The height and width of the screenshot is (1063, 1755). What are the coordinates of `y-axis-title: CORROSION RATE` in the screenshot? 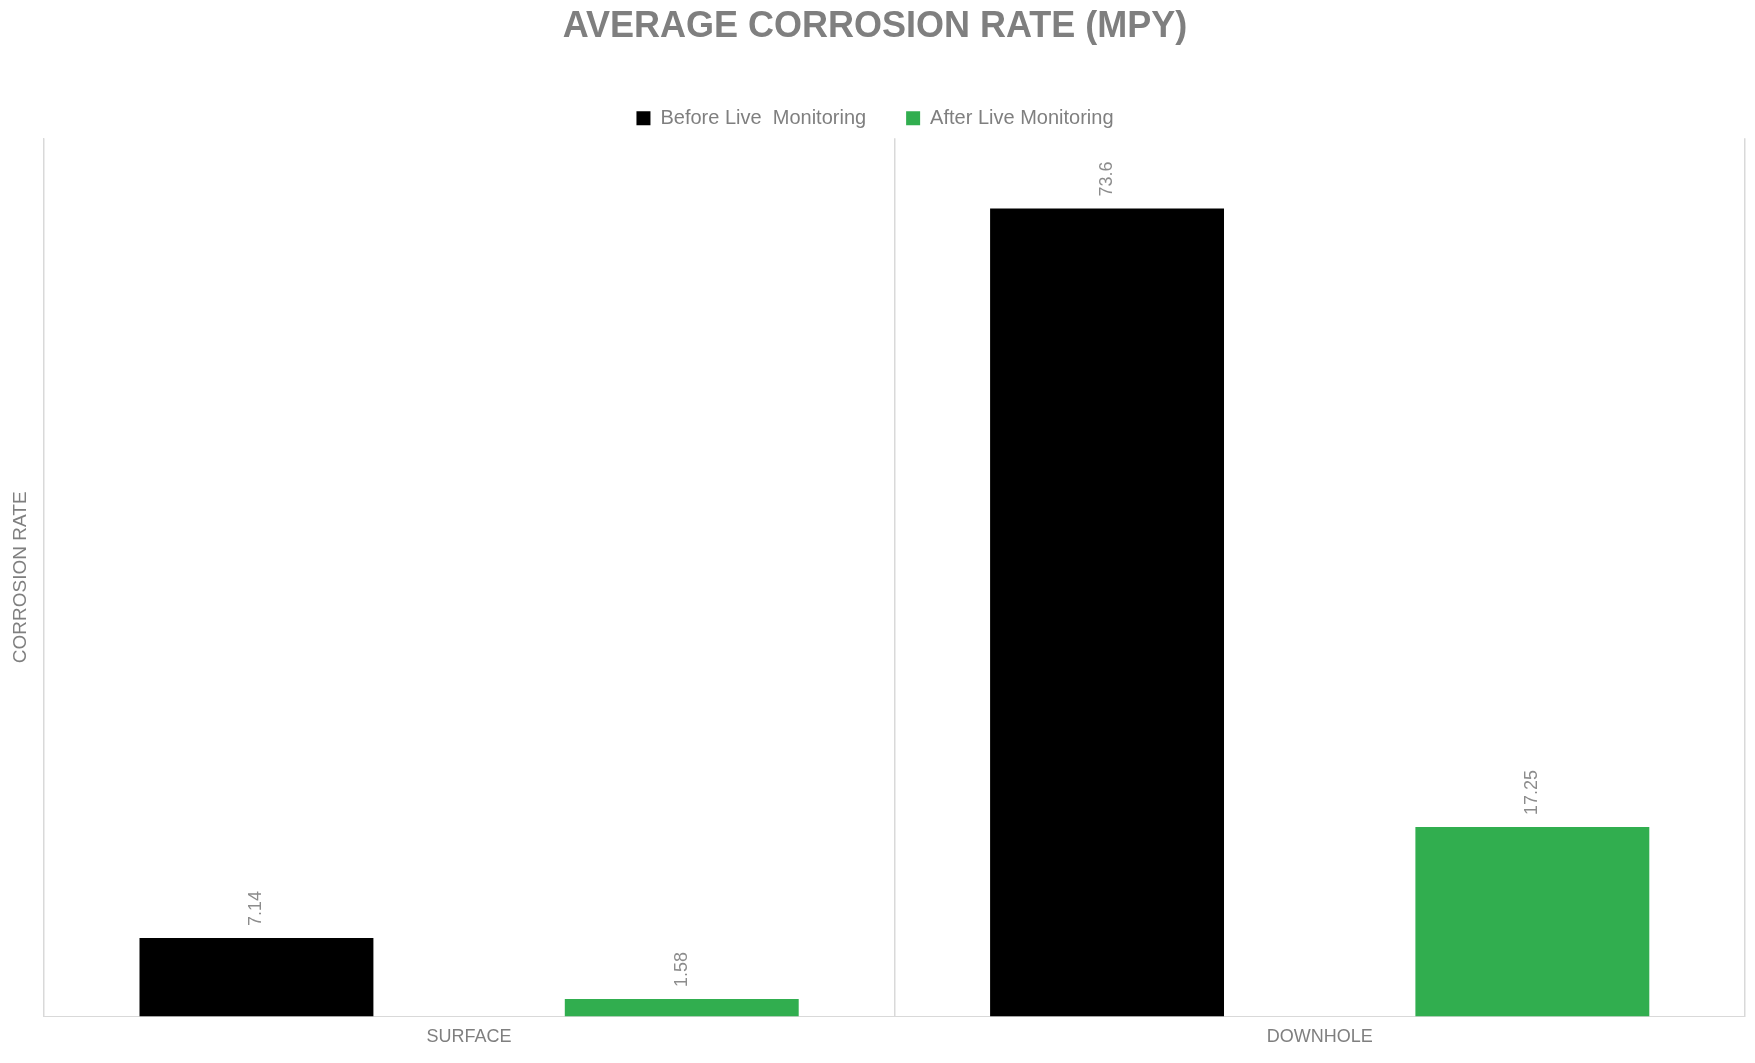 It's located at (19, 577).